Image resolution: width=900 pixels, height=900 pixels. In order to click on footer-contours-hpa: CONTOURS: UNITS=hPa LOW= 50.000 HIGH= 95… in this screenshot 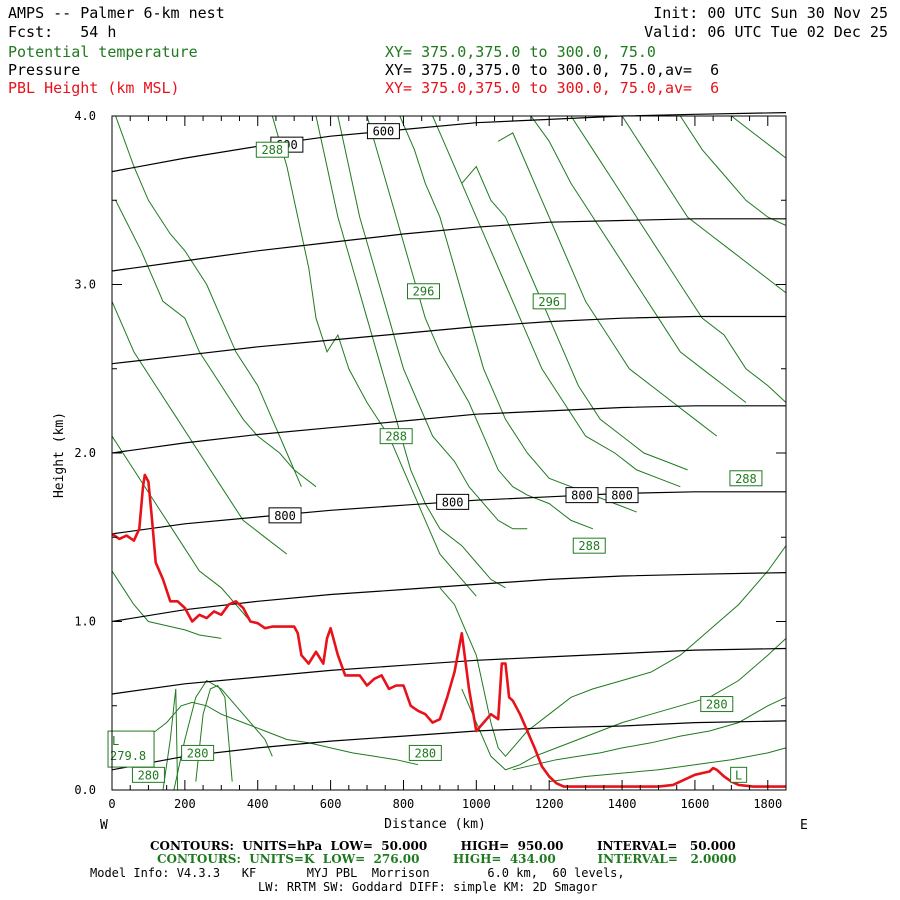, I will do `click(443, 846)`.